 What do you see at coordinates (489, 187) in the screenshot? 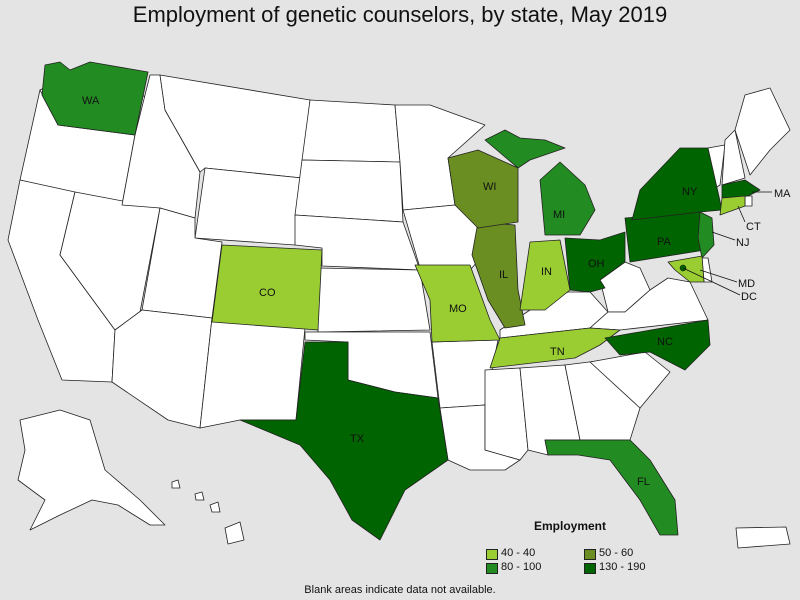
I see `label-wi: WI` at bounding box center [489, 187].